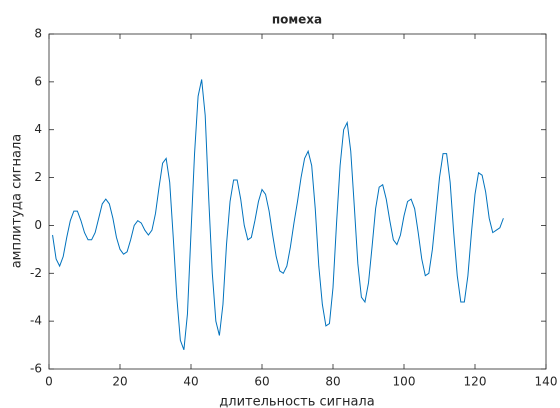 This screenshot has height=408, width=560. Describe the element at coordinates (296, 401) in the screenshot. I see `x-axis-label: длительность сигнала` at that location.